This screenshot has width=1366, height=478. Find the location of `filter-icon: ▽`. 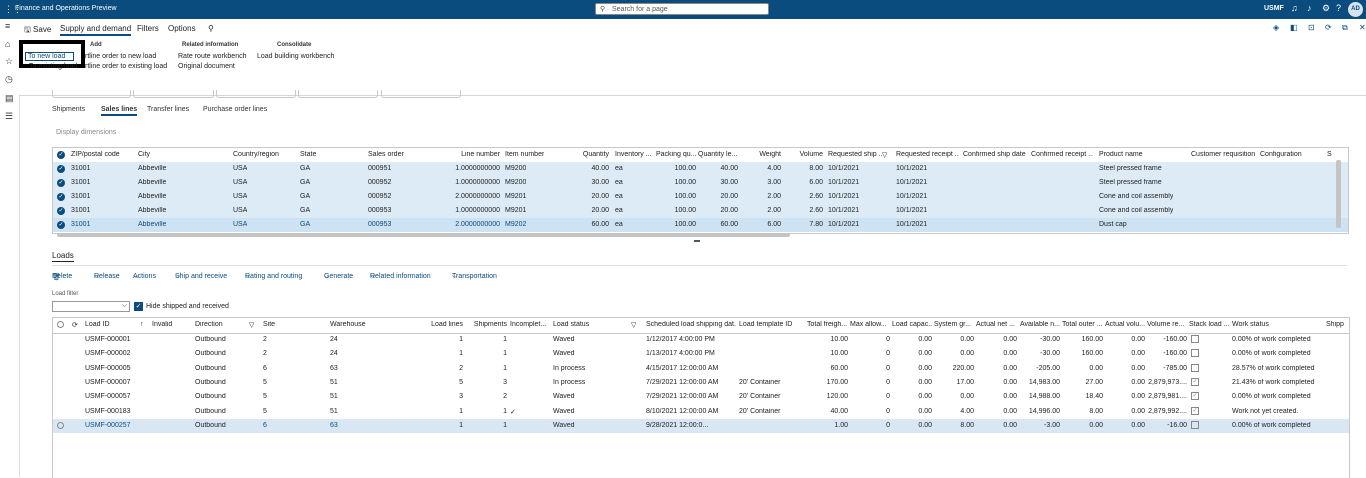

filter-icon: ▽ is located at coordinates (252, 325).